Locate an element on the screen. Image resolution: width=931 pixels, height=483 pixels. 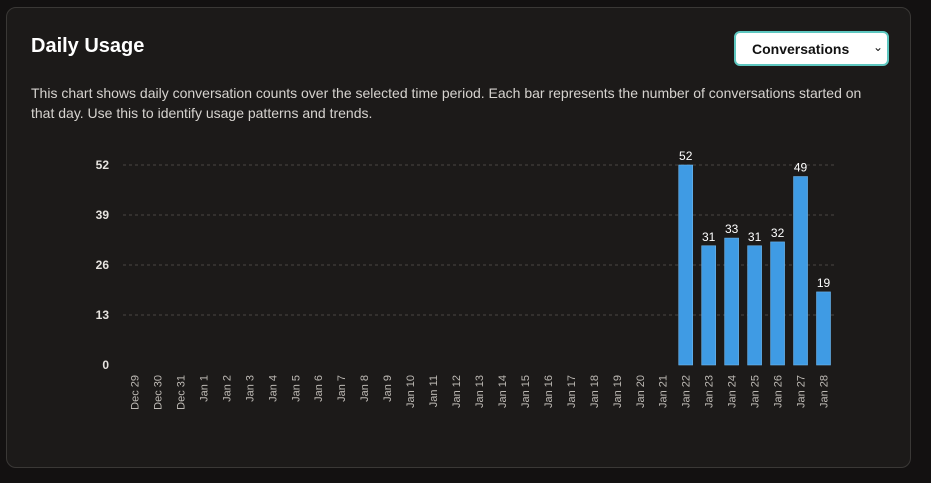
x-tick-label: Dec 31 is located at coordinates (181, 392).